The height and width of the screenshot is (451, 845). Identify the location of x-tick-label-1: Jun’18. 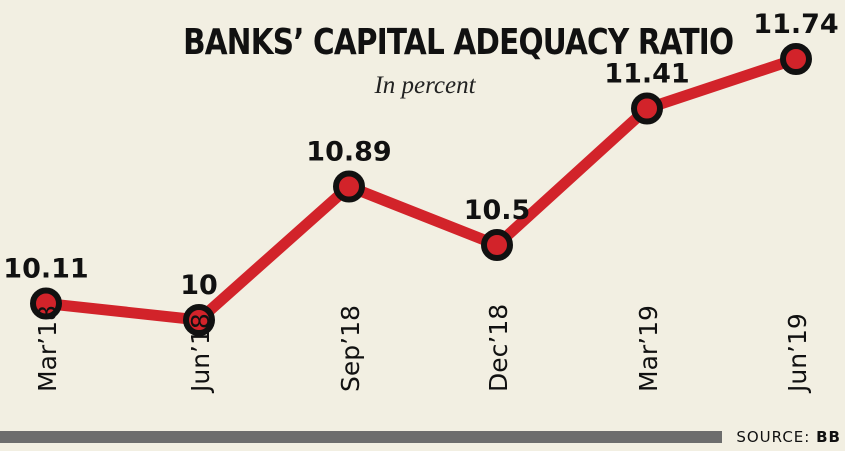
(200, 353).